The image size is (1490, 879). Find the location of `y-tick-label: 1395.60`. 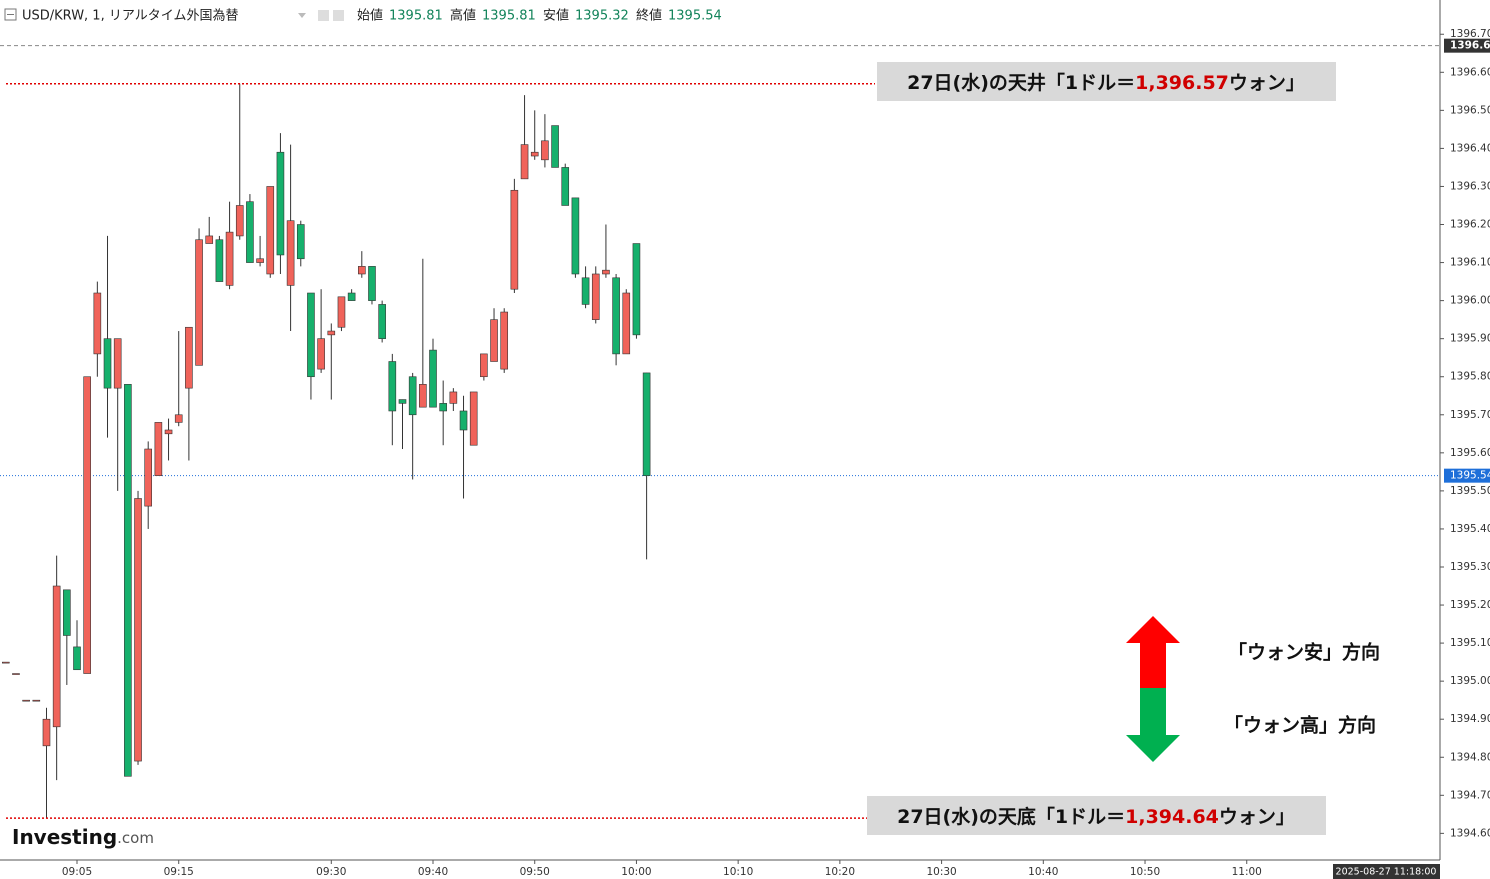

y-tick-label: 1395.60 is located at coordinates (1470, 453).